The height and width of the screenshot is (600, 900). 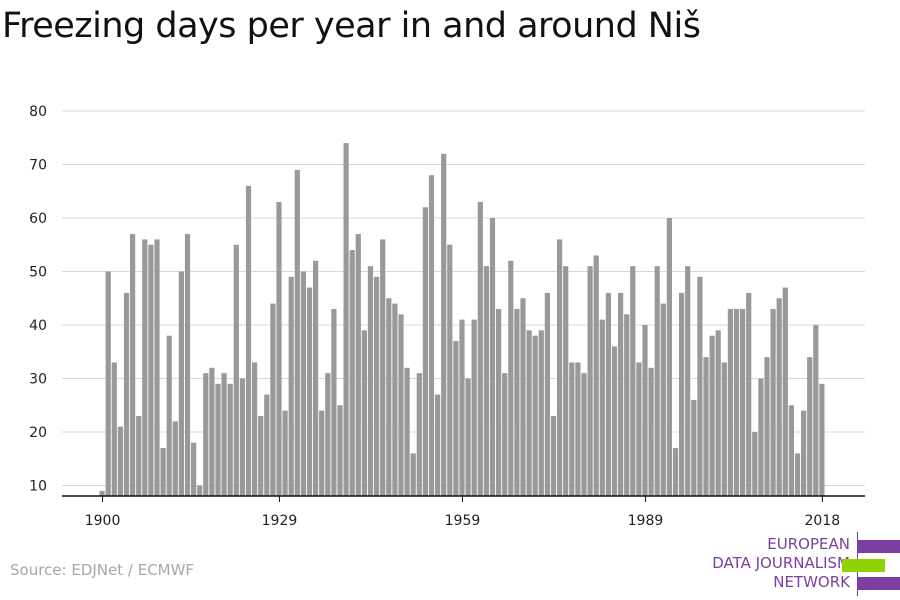 I want to click on bar-1957, so click(x=450, y=370).